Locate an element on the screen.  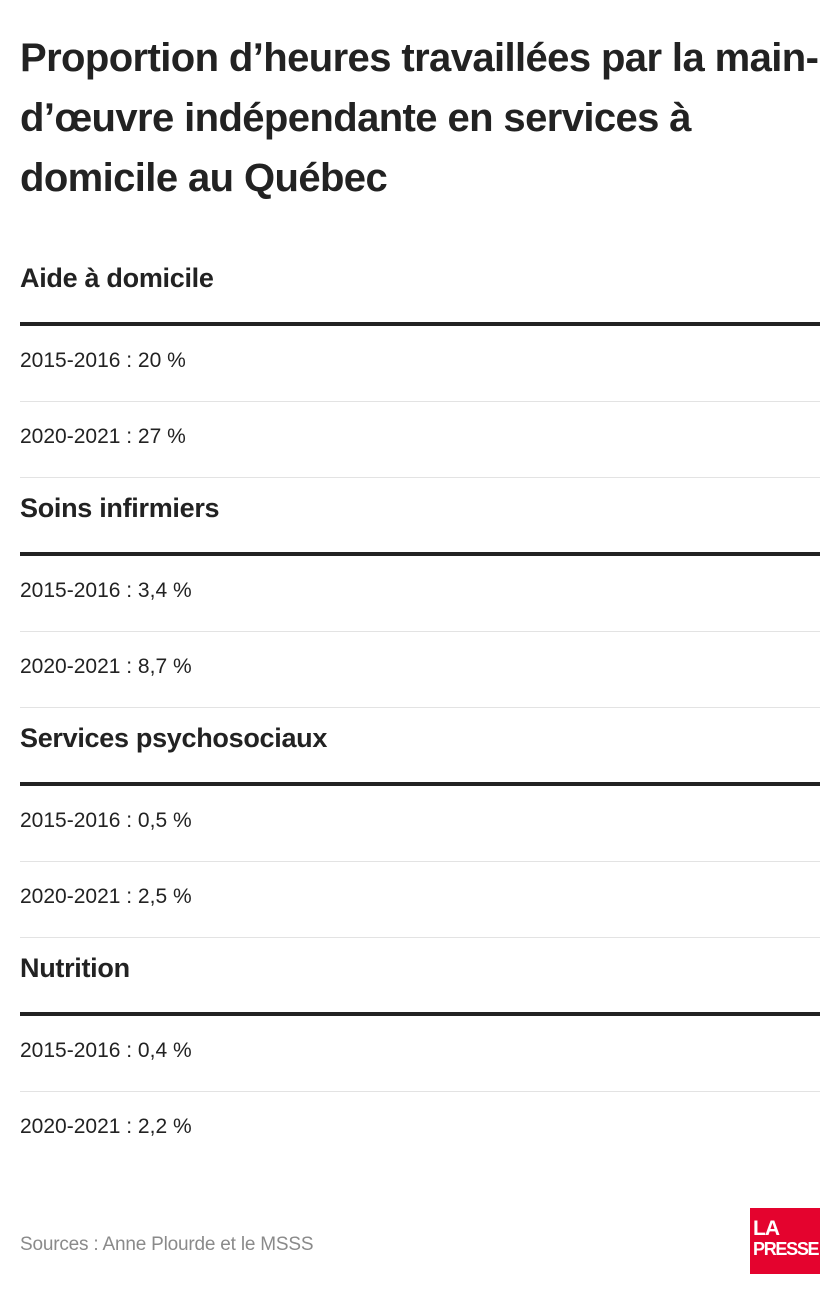
section-heading: Soins infirmiers is located at coordinates (420, 517).